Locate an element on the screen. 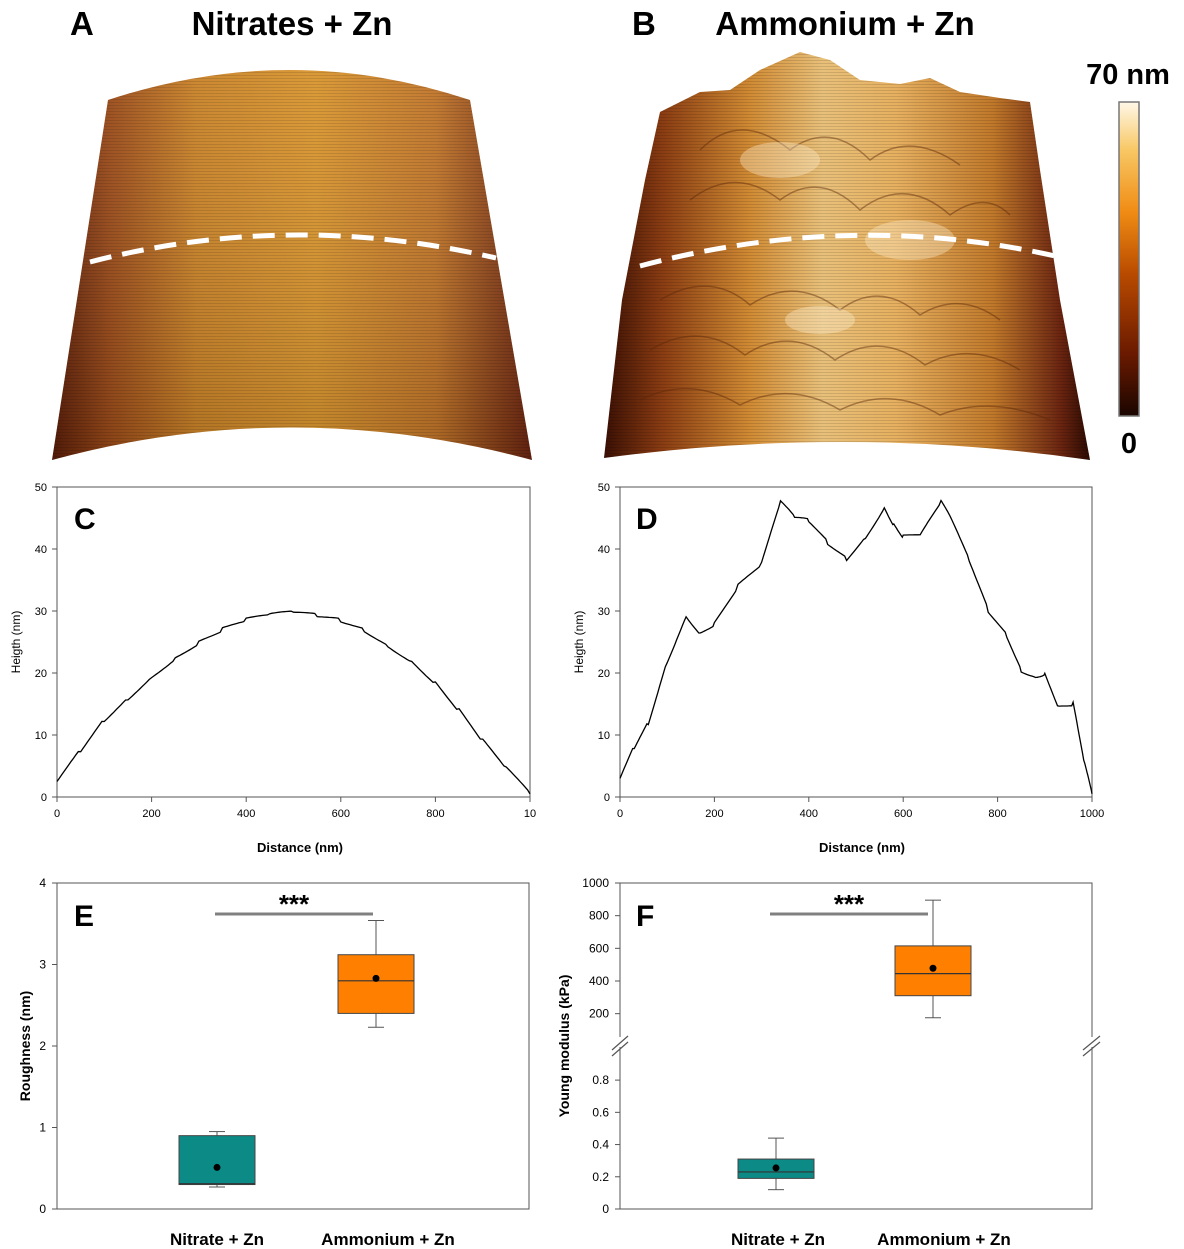  y-tick-label: 0.6 is located at coordinates (600, 1112).